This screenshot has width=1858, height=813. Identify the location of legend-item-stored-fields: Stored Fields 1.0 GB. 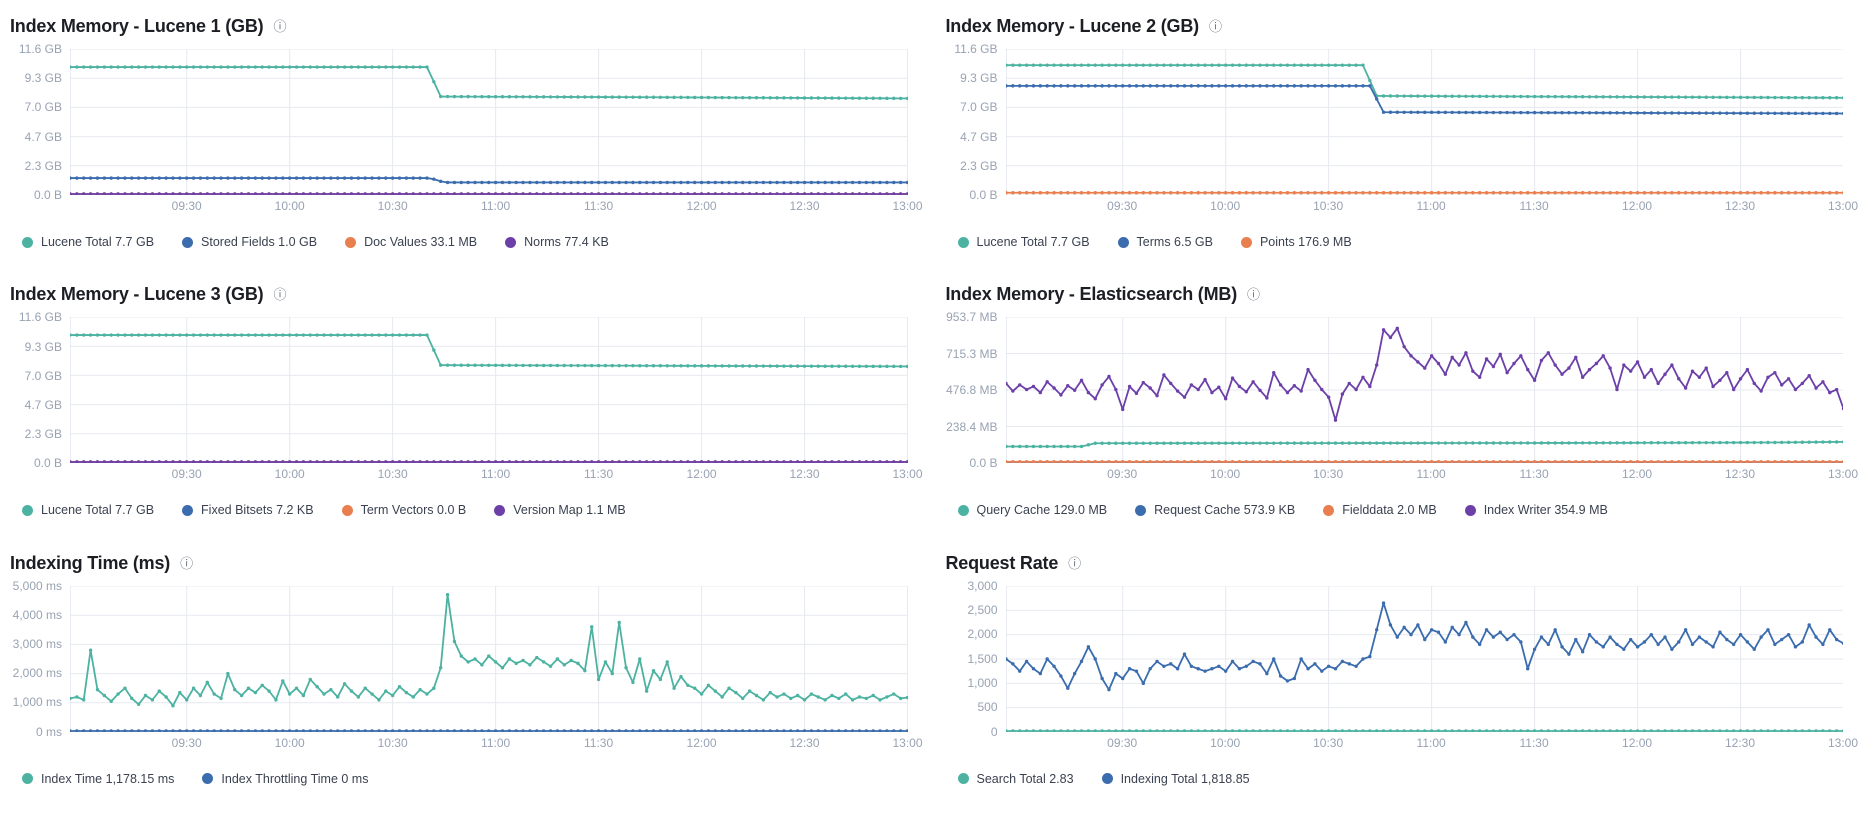
(249, 242).